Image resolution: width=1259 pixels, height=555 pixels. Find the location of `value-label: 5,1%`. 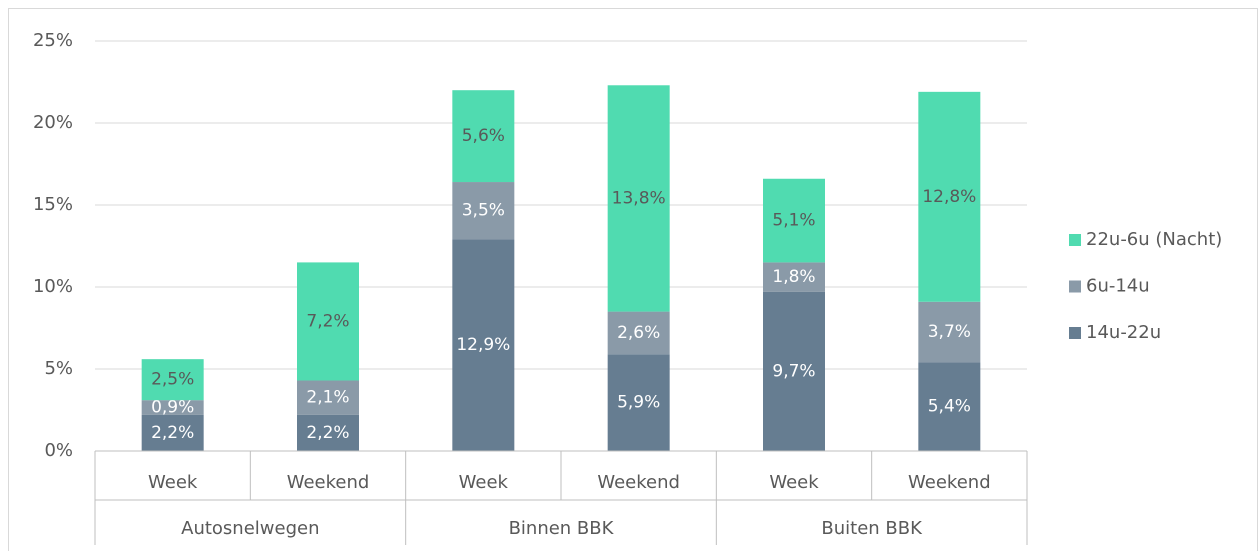

value-label: 5,1% is located at coordinates (793, 221).